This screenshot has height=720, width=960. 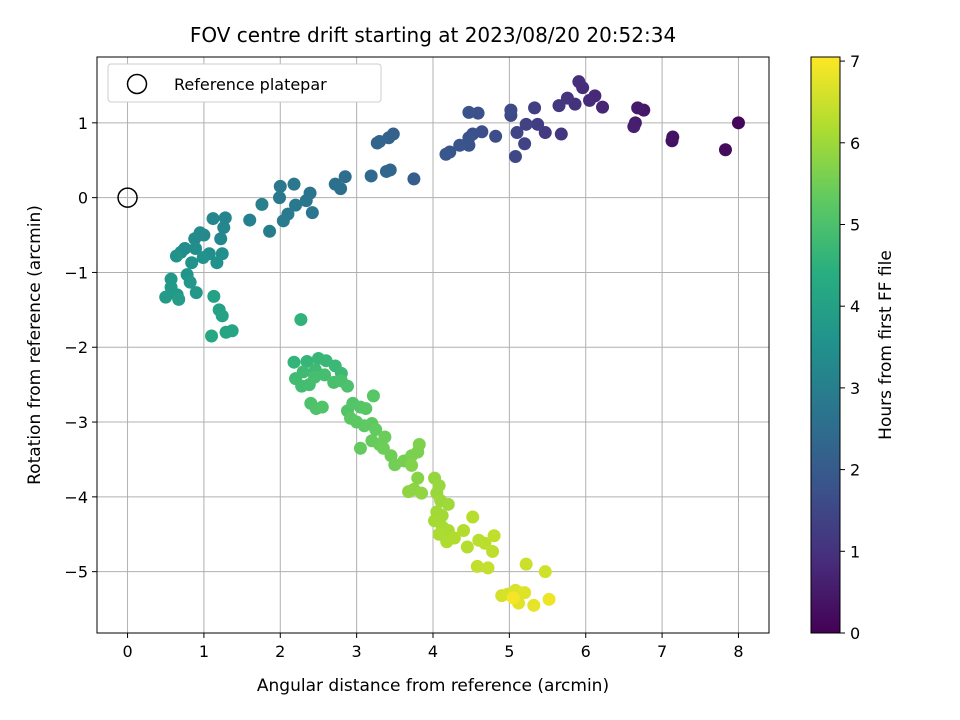 What do you see at coordinates (855, 306) in the screenshot?
I see `colorbar-tick-label: 4` at bounding box center [855, 306].